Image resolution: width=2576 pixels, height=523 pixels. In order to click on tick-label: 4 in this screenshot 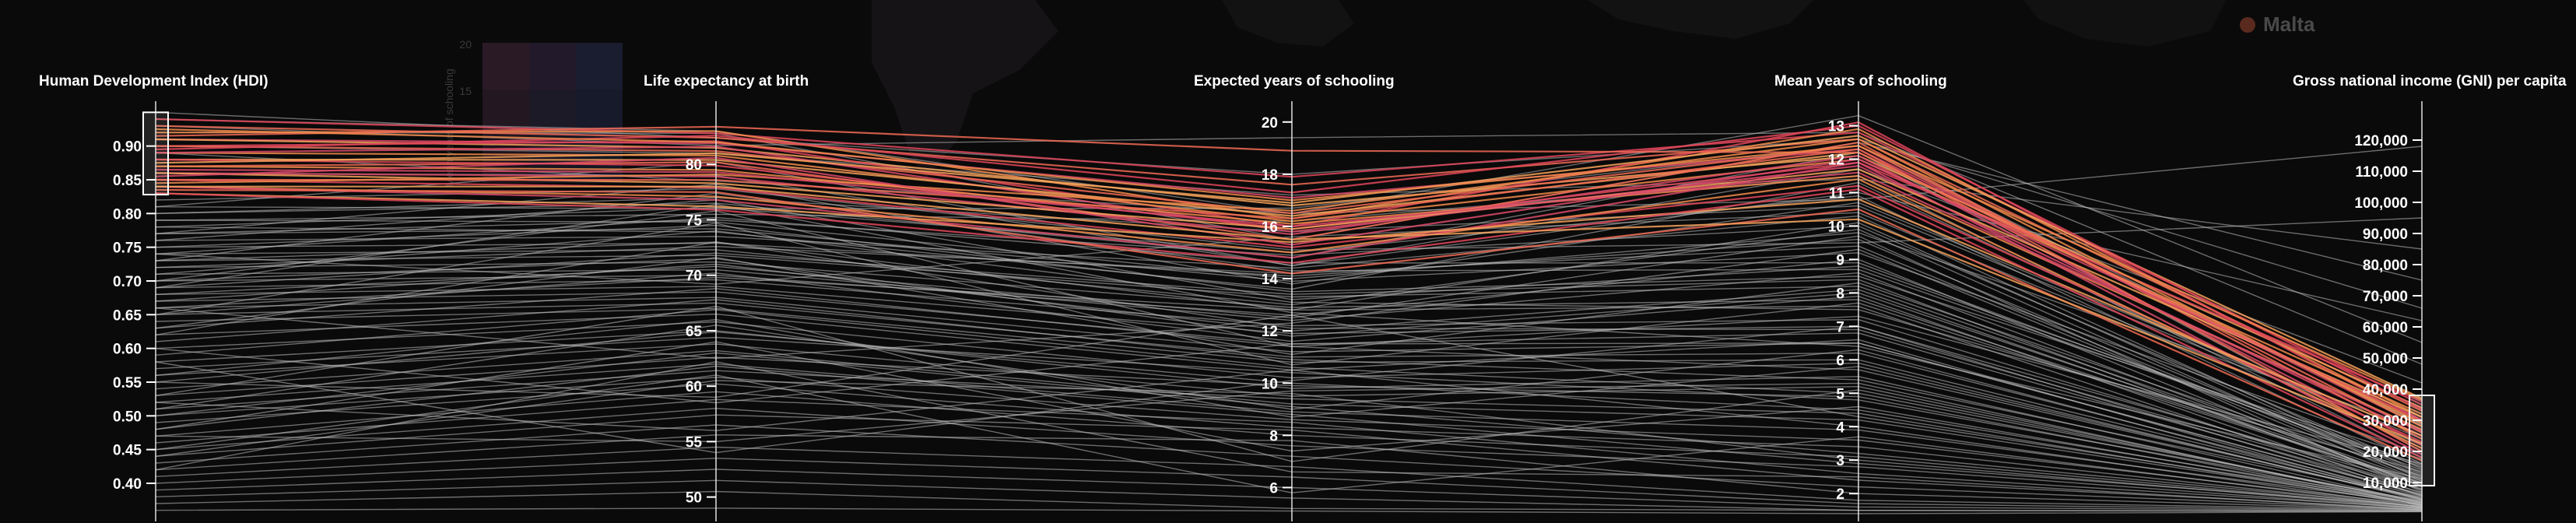, I will do `click(1840, 427)`.